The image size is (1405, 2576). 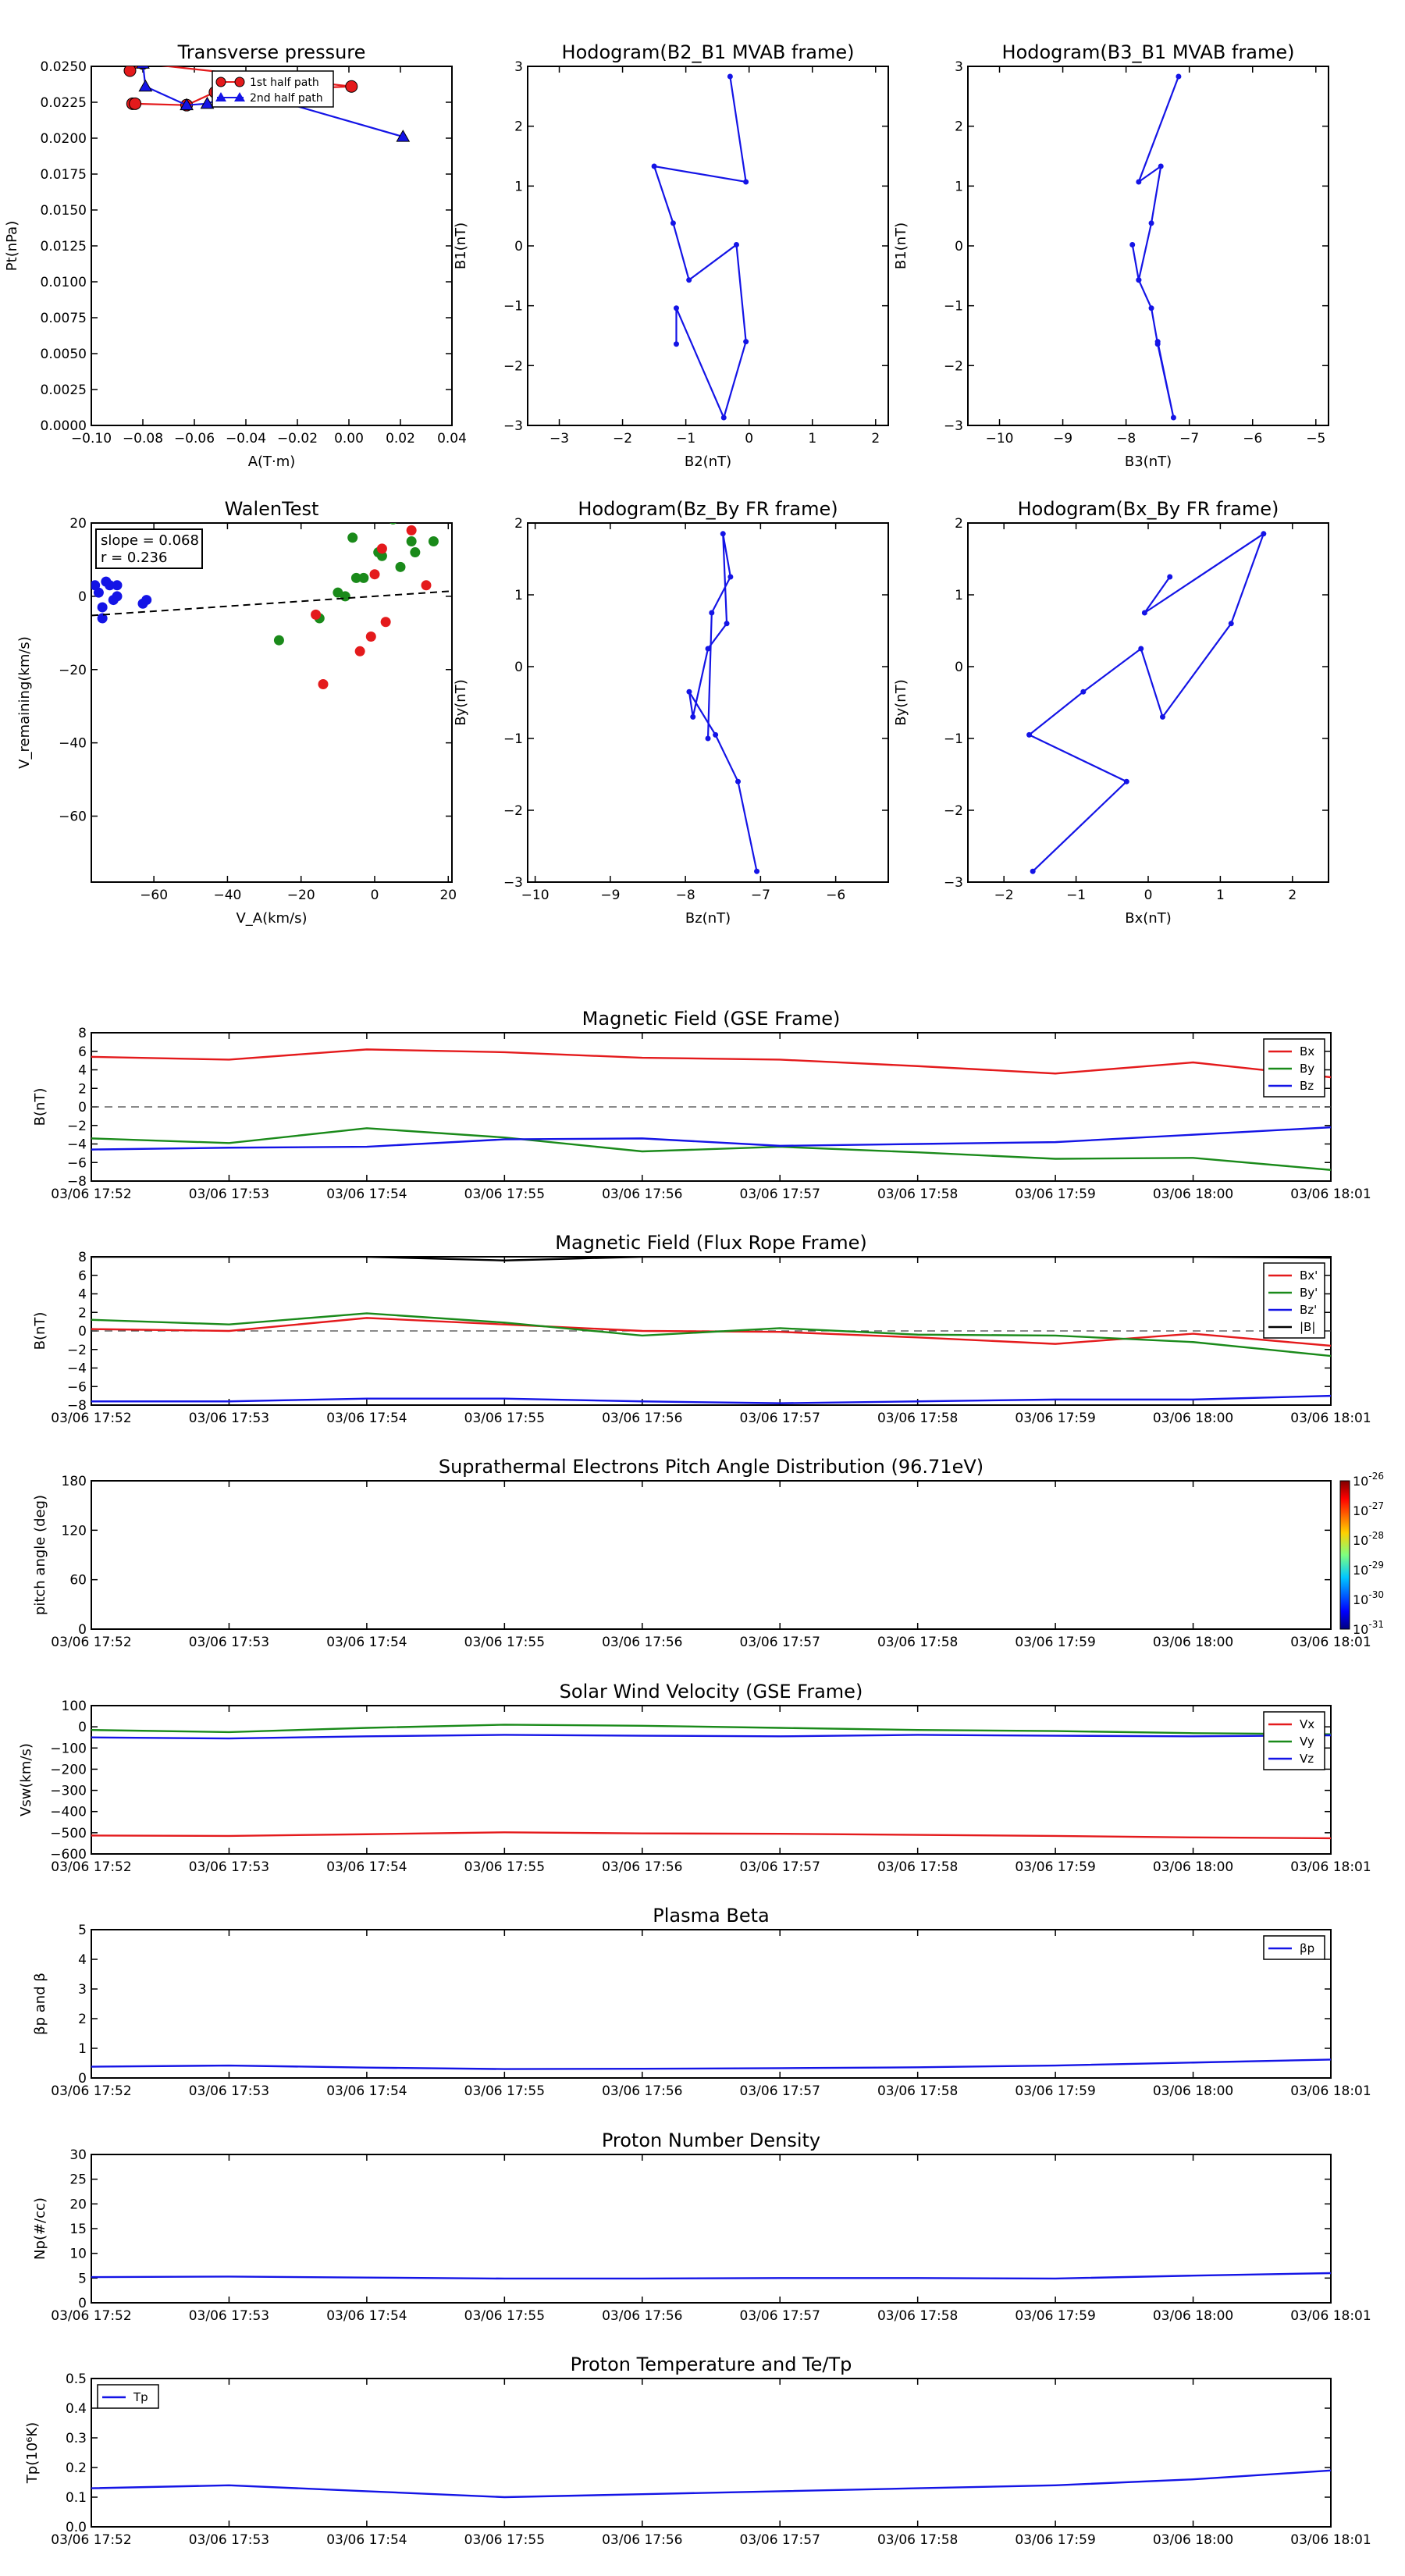 What do you see at coordinates (77, 1182) in the screenshot?
I see `y-tick-label: −8` at bounding box center [77, 1182].